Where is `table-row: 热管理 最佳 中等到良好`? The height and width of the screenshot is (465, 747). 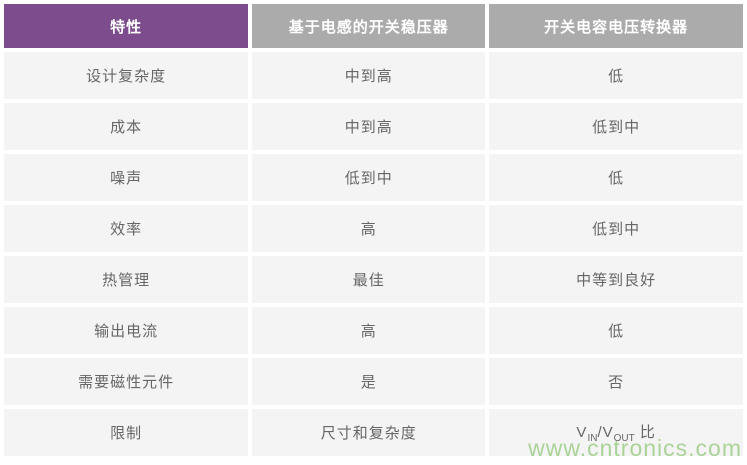 table-row: 热管理 最佳 中等到良好 is located at coordinates (373, 279).